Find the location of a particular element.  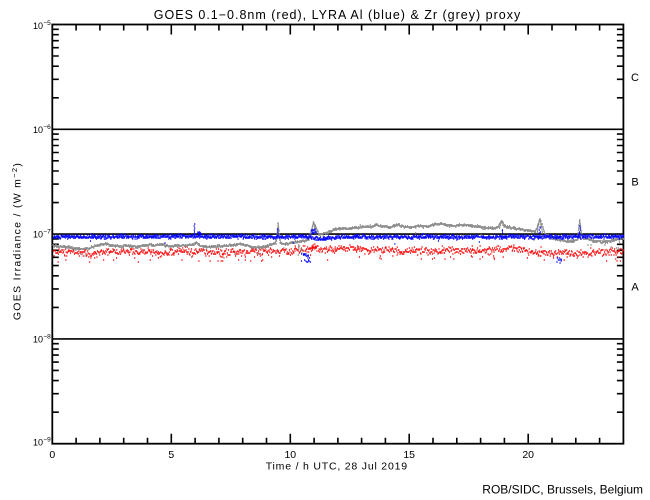

svg-text: −5 is located at coordinates (47, 23).